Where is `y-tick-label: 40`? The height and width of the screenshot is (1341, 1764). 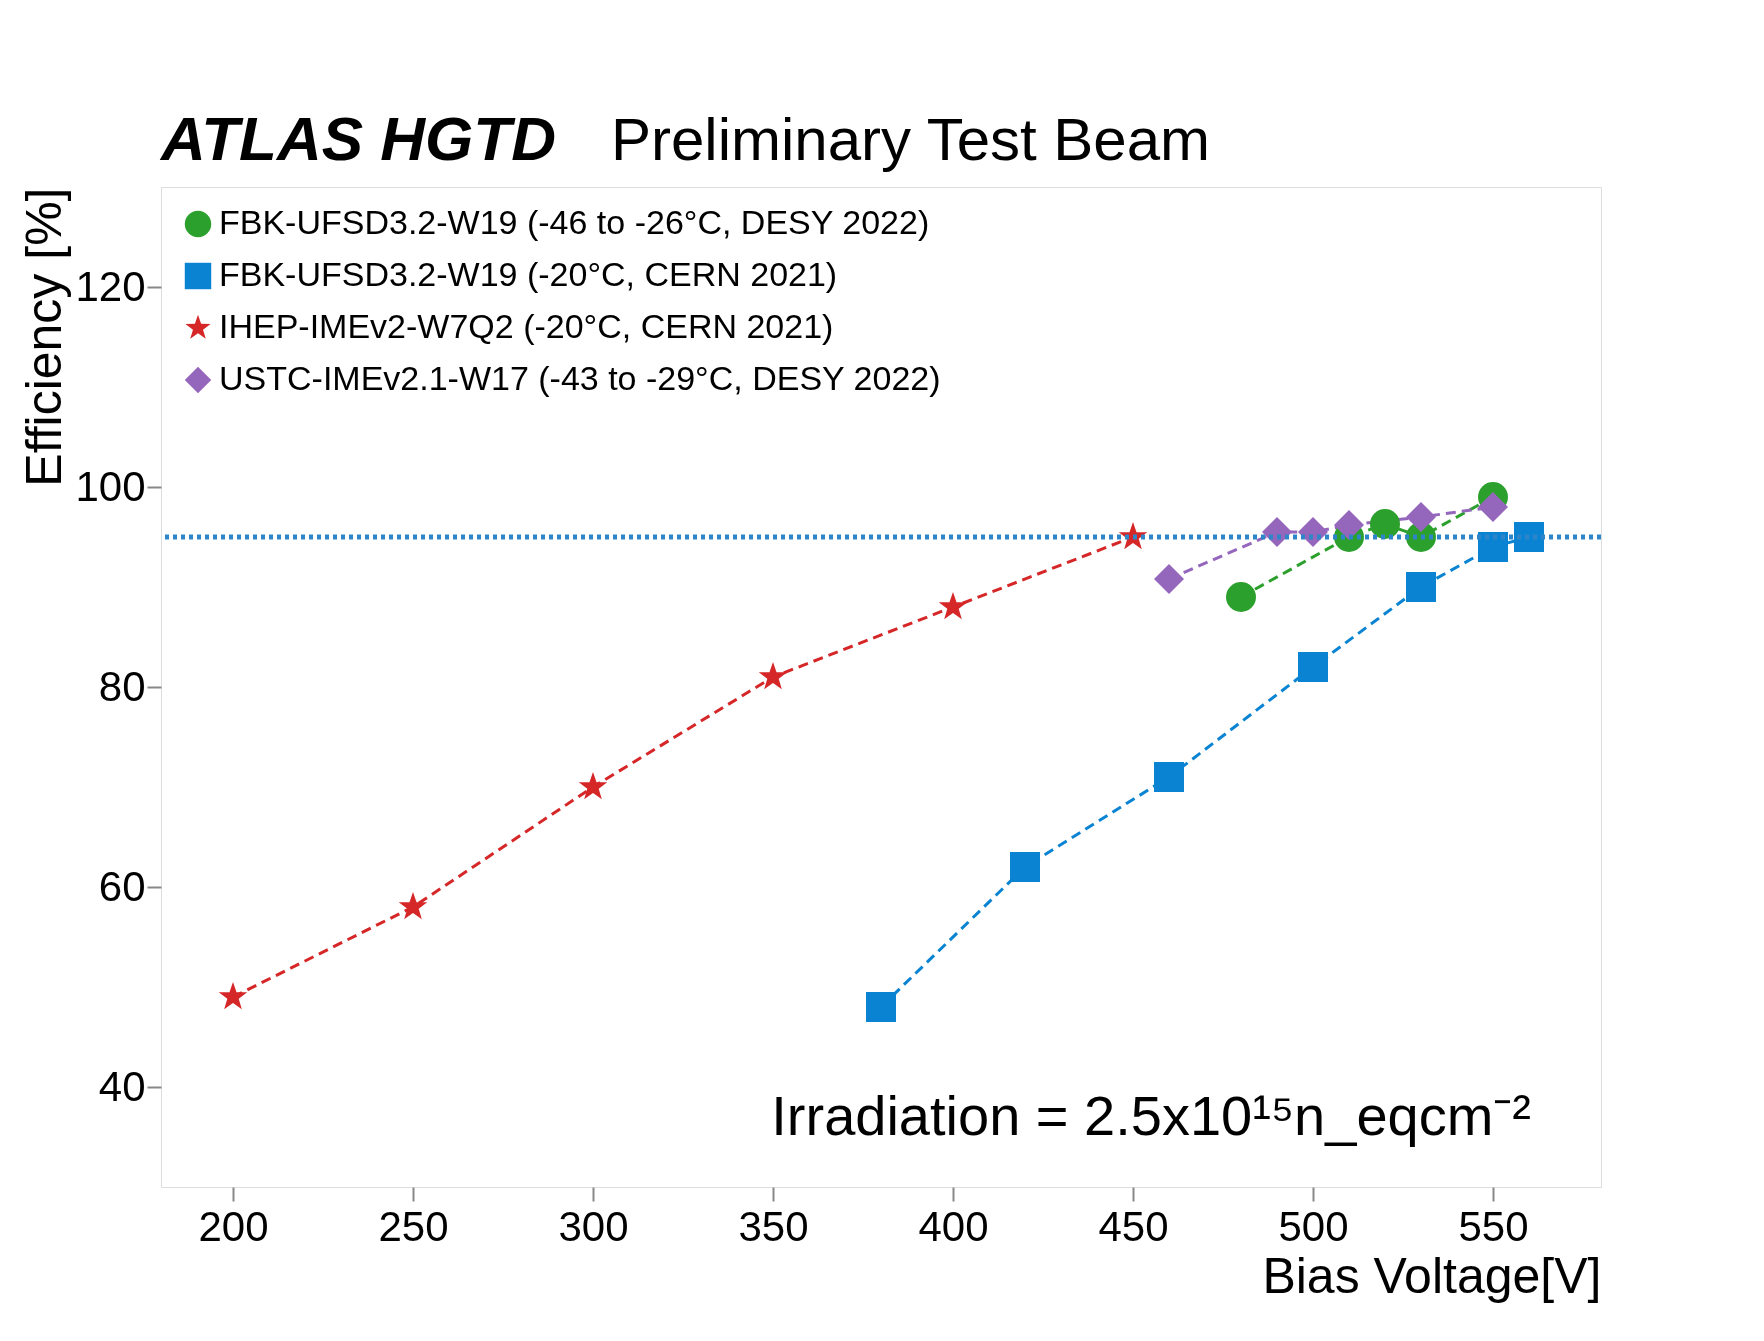 y-tick-label: 40 is located at coordinates (122, 1086).